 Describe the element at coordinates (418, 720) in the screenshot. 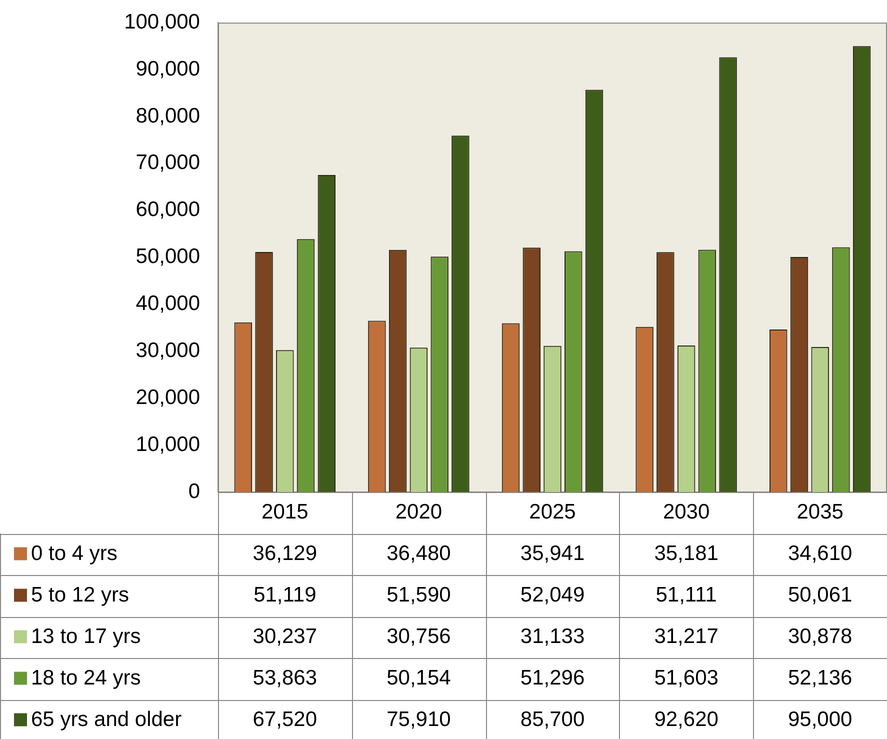

I see `data-label: 75,910` at that location.